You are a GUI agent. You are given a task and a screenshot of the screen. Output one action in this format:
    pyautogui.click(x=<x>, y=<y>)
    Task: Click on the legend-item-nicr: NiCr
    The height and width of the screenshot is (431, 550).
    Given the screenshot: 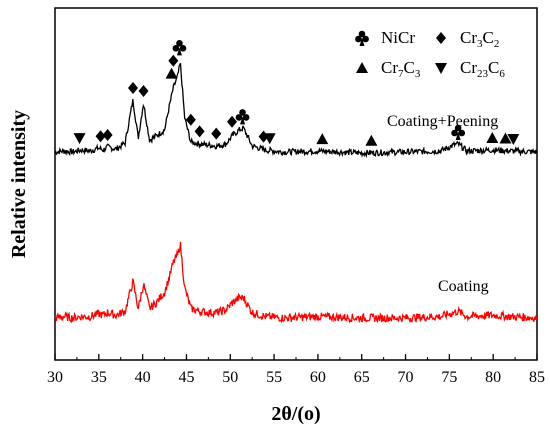 What is the action you would take?
    pyautogui.click(x=385, y=37)
    